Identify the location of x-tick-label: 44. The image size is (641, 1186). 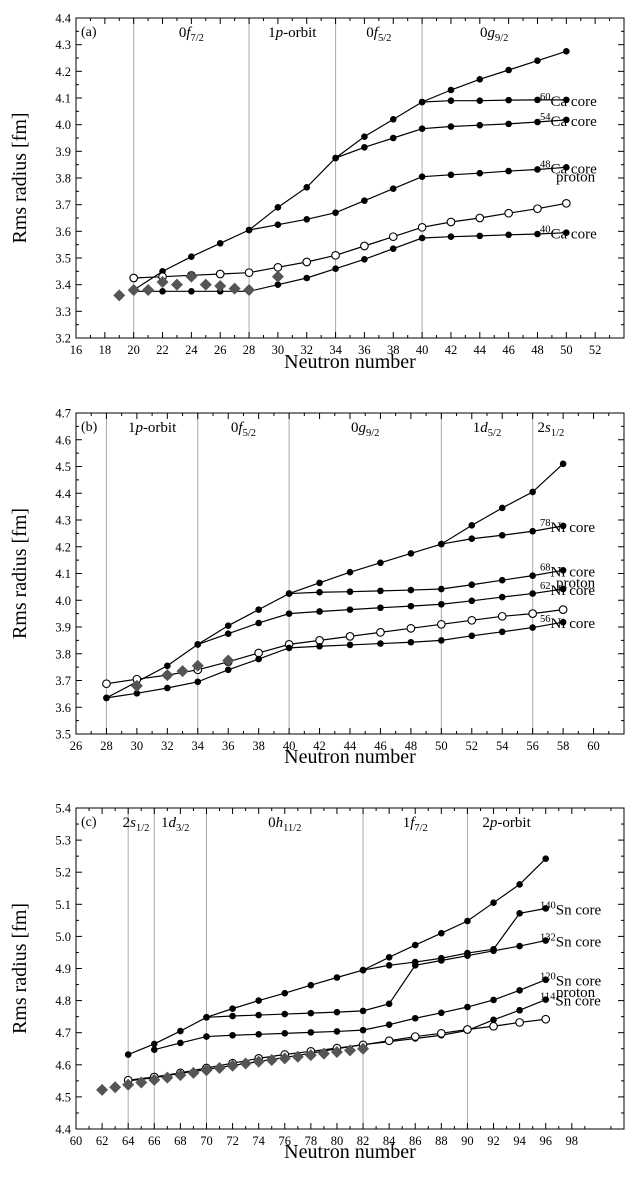
(480, 350).